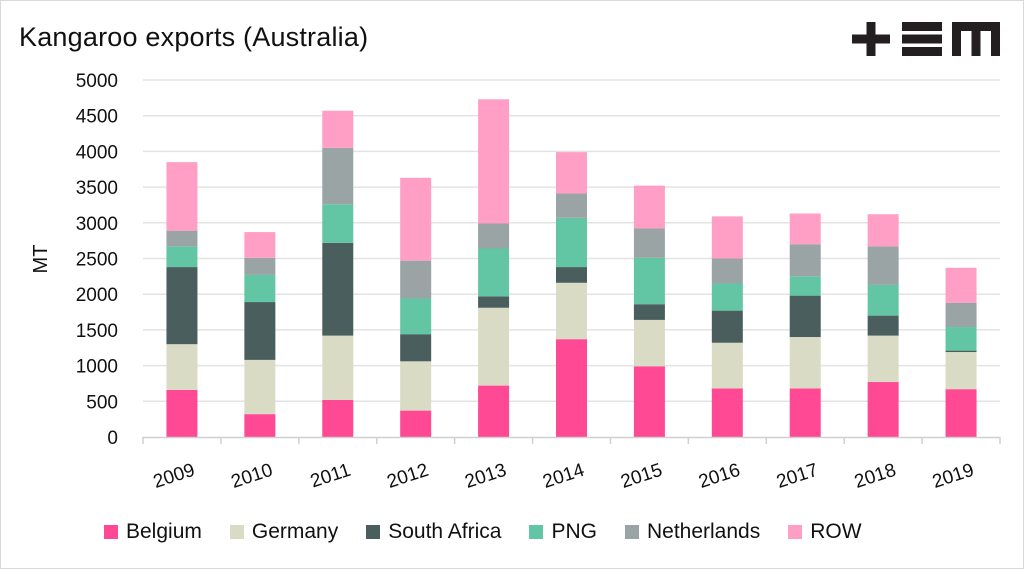  What do you see at coordinates (805, 229) in the screenshot?
I see `bar-row-2017` at bounding box center [805, 229].